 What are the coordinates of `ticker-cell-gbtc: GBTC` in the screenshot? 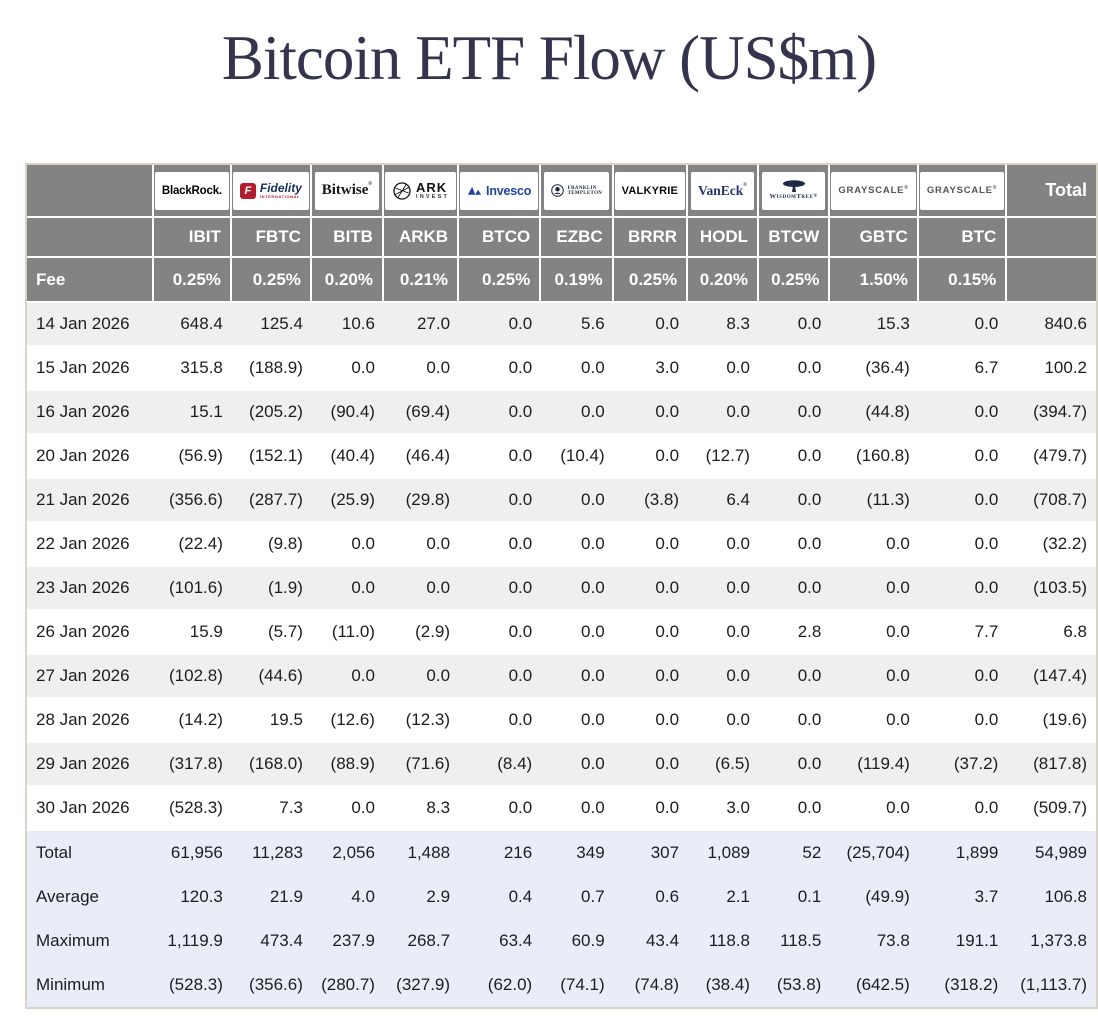 It's located at (874, 238).